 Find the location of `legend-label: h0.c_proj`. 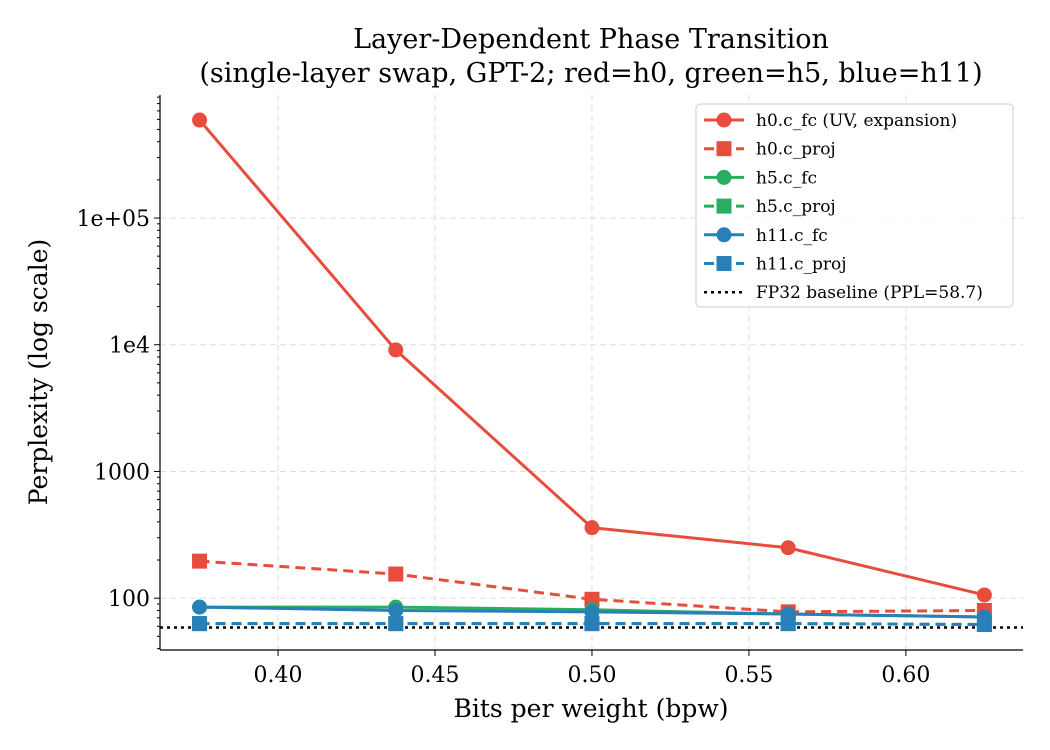

legend-label: h0.c_proj is located at coordinates (796, 150).